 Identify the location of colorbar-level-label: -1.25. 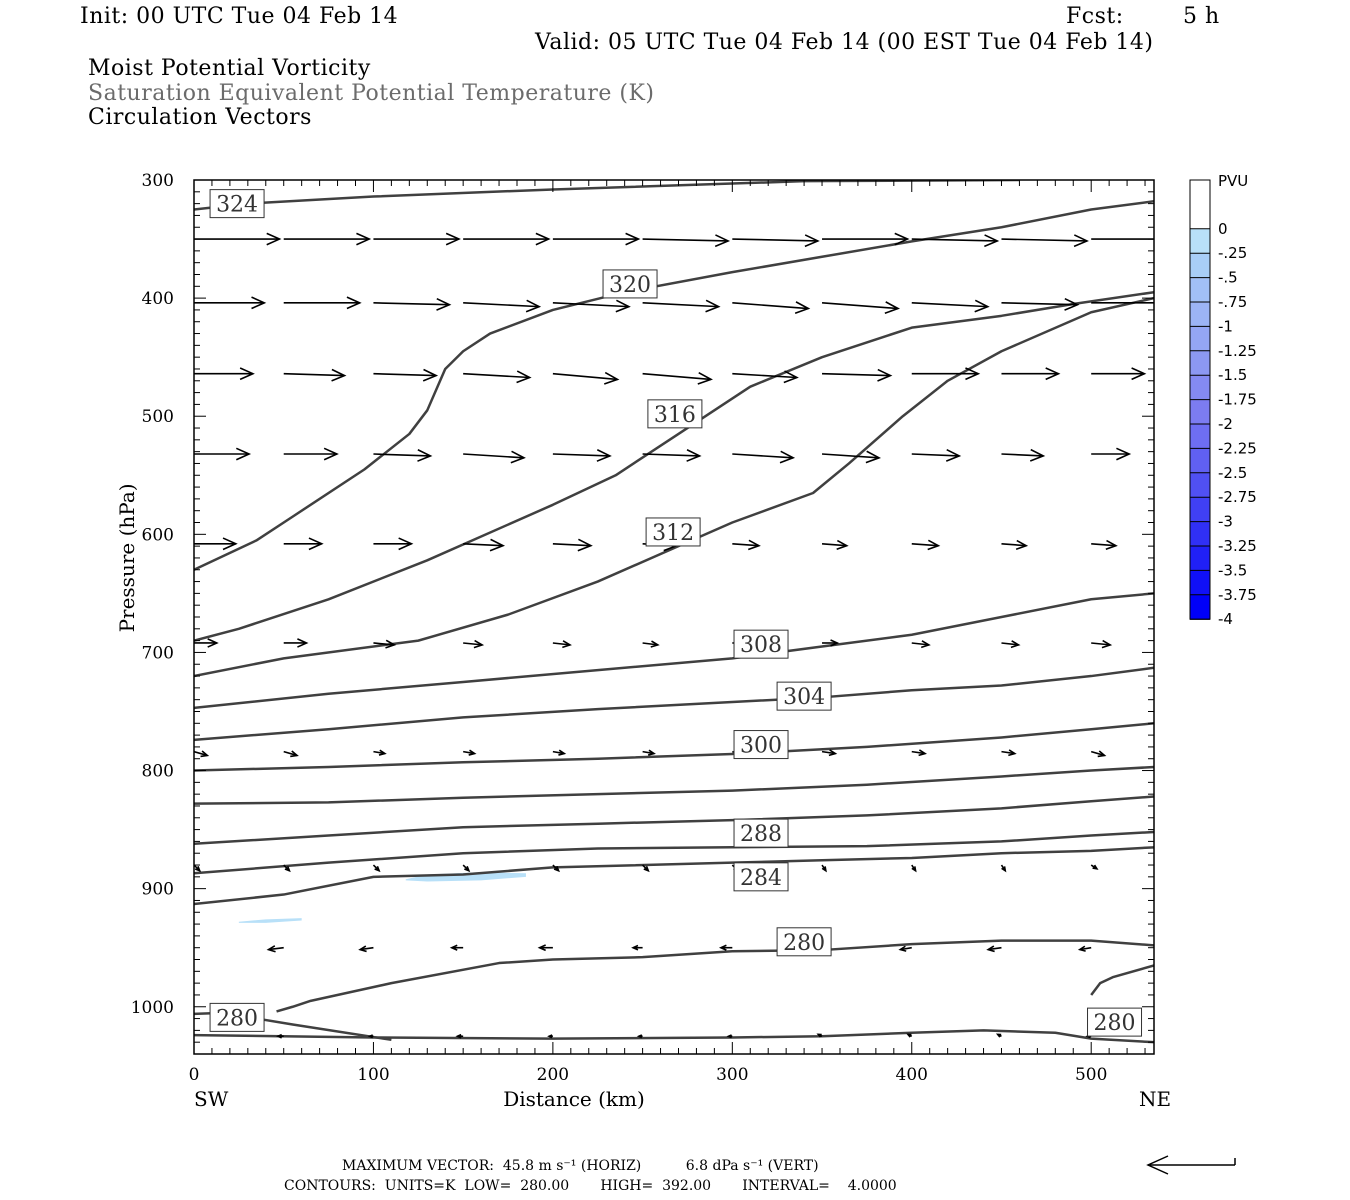
(1237, 351).